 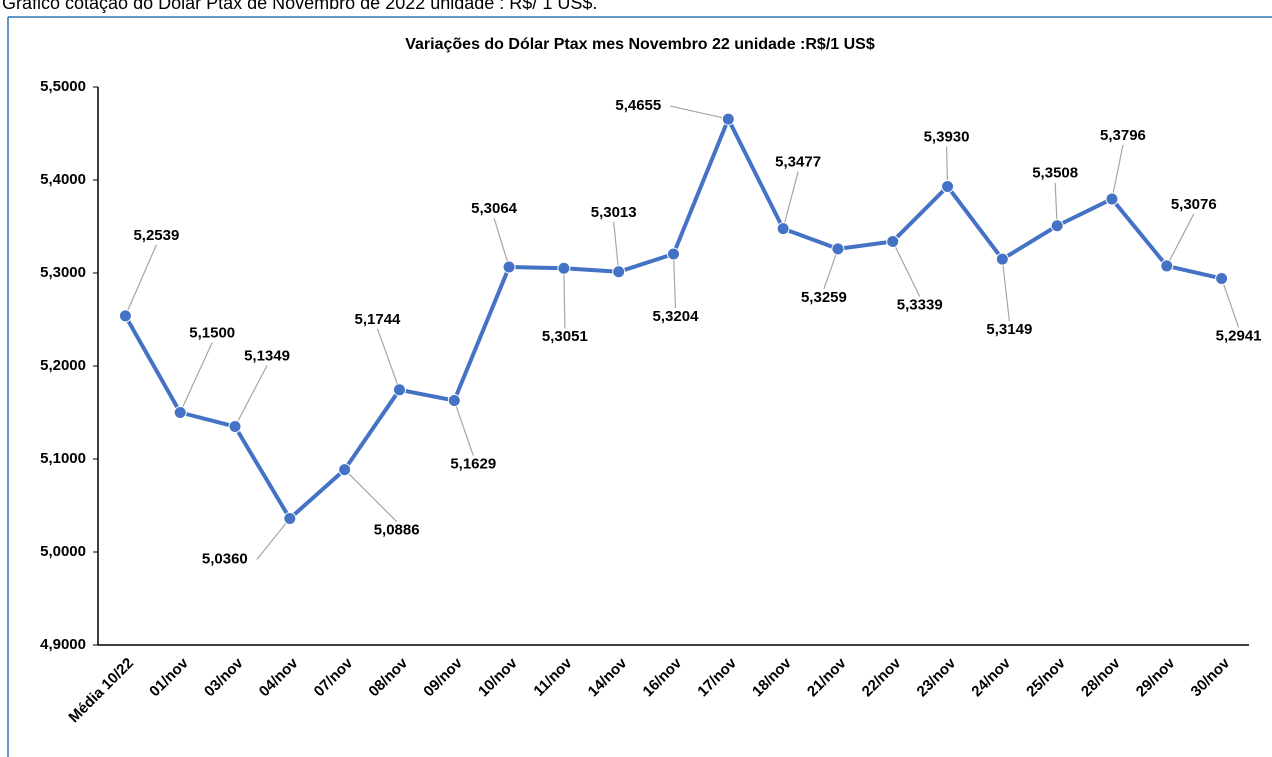 What do you see at coordinates (882, 677) in the screenshot?
I see `x-tick-label: 22/nov` at bounding box center [882, 677].